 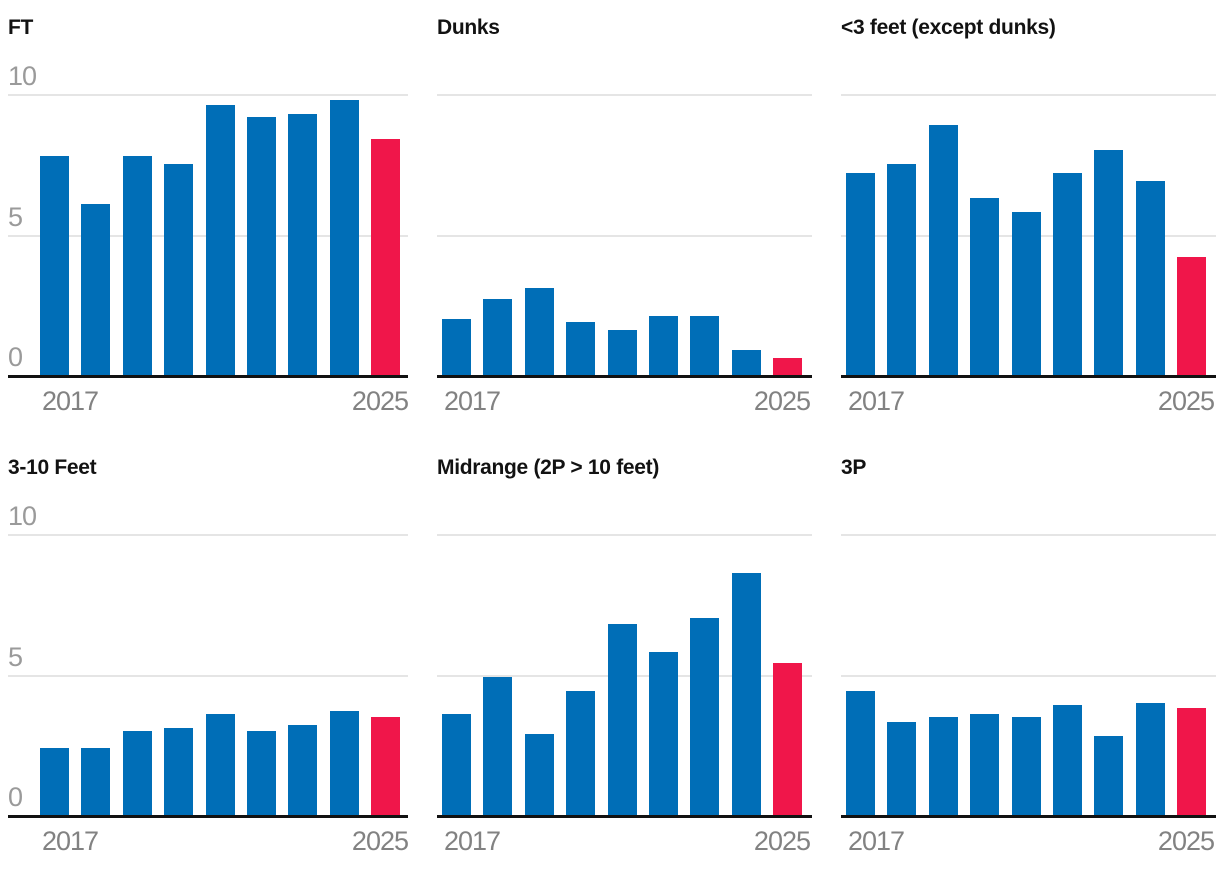 What do you see at coordinates (468, 27) in the screenshot?
I see `panel-title: Dunks` at bounding box center [468, 27].